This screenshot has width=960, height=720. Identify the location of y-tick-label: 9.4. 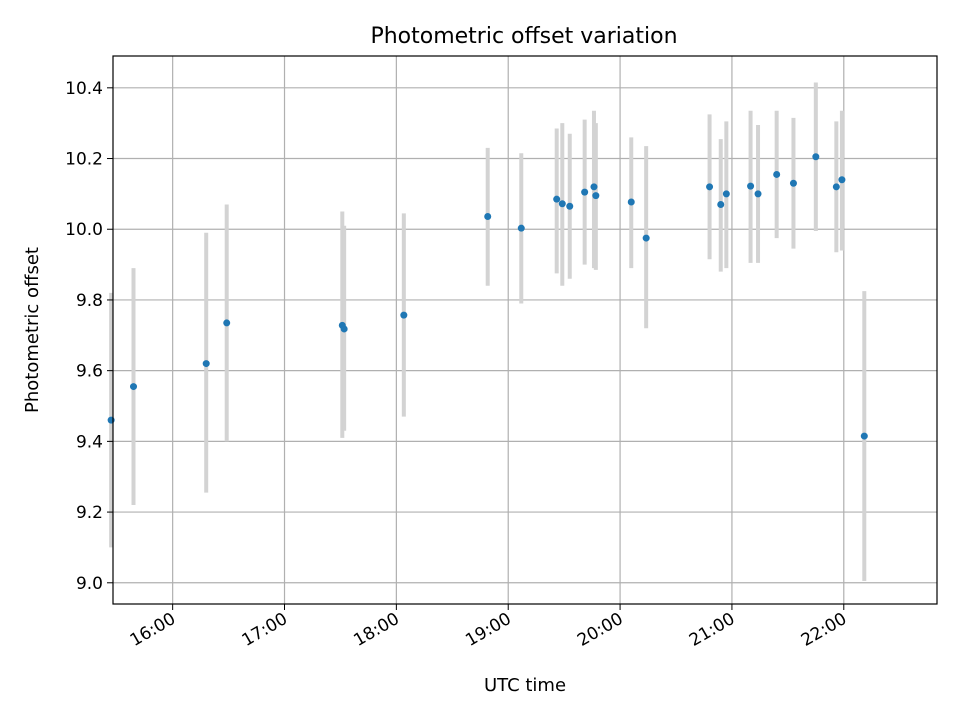
(89, 442).